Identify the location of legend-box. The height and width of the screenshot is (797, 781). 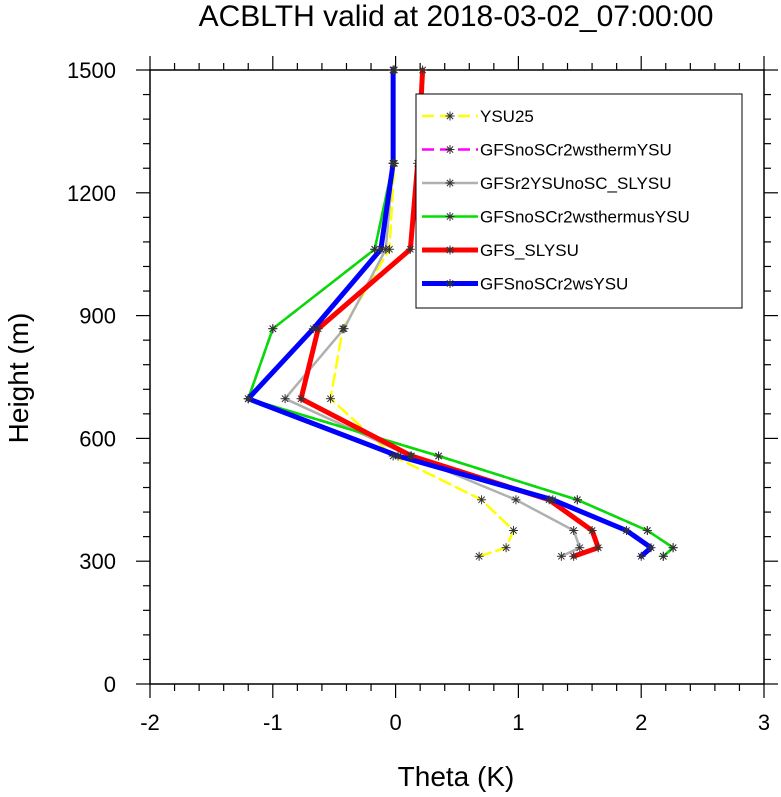
(579, 201).